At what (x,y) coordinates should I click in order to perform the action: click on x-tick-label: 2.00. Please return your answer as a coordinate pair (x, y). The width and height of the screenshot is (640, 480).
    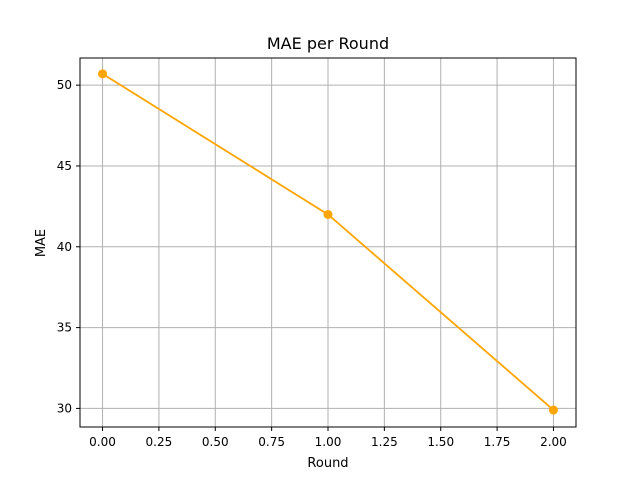
    Looking at the image, I should click on (553, 442).